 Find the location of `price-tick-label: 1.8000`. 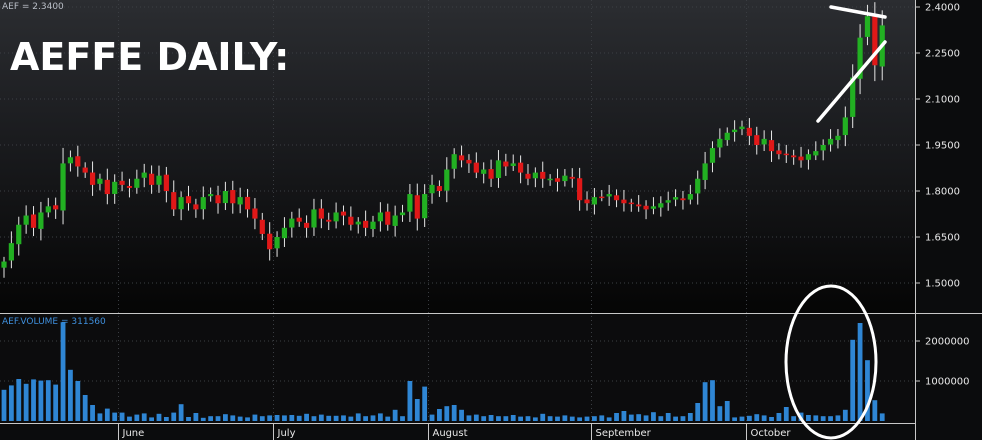

price-tick-label: 1.8000 is located at coordinates (942, 192).